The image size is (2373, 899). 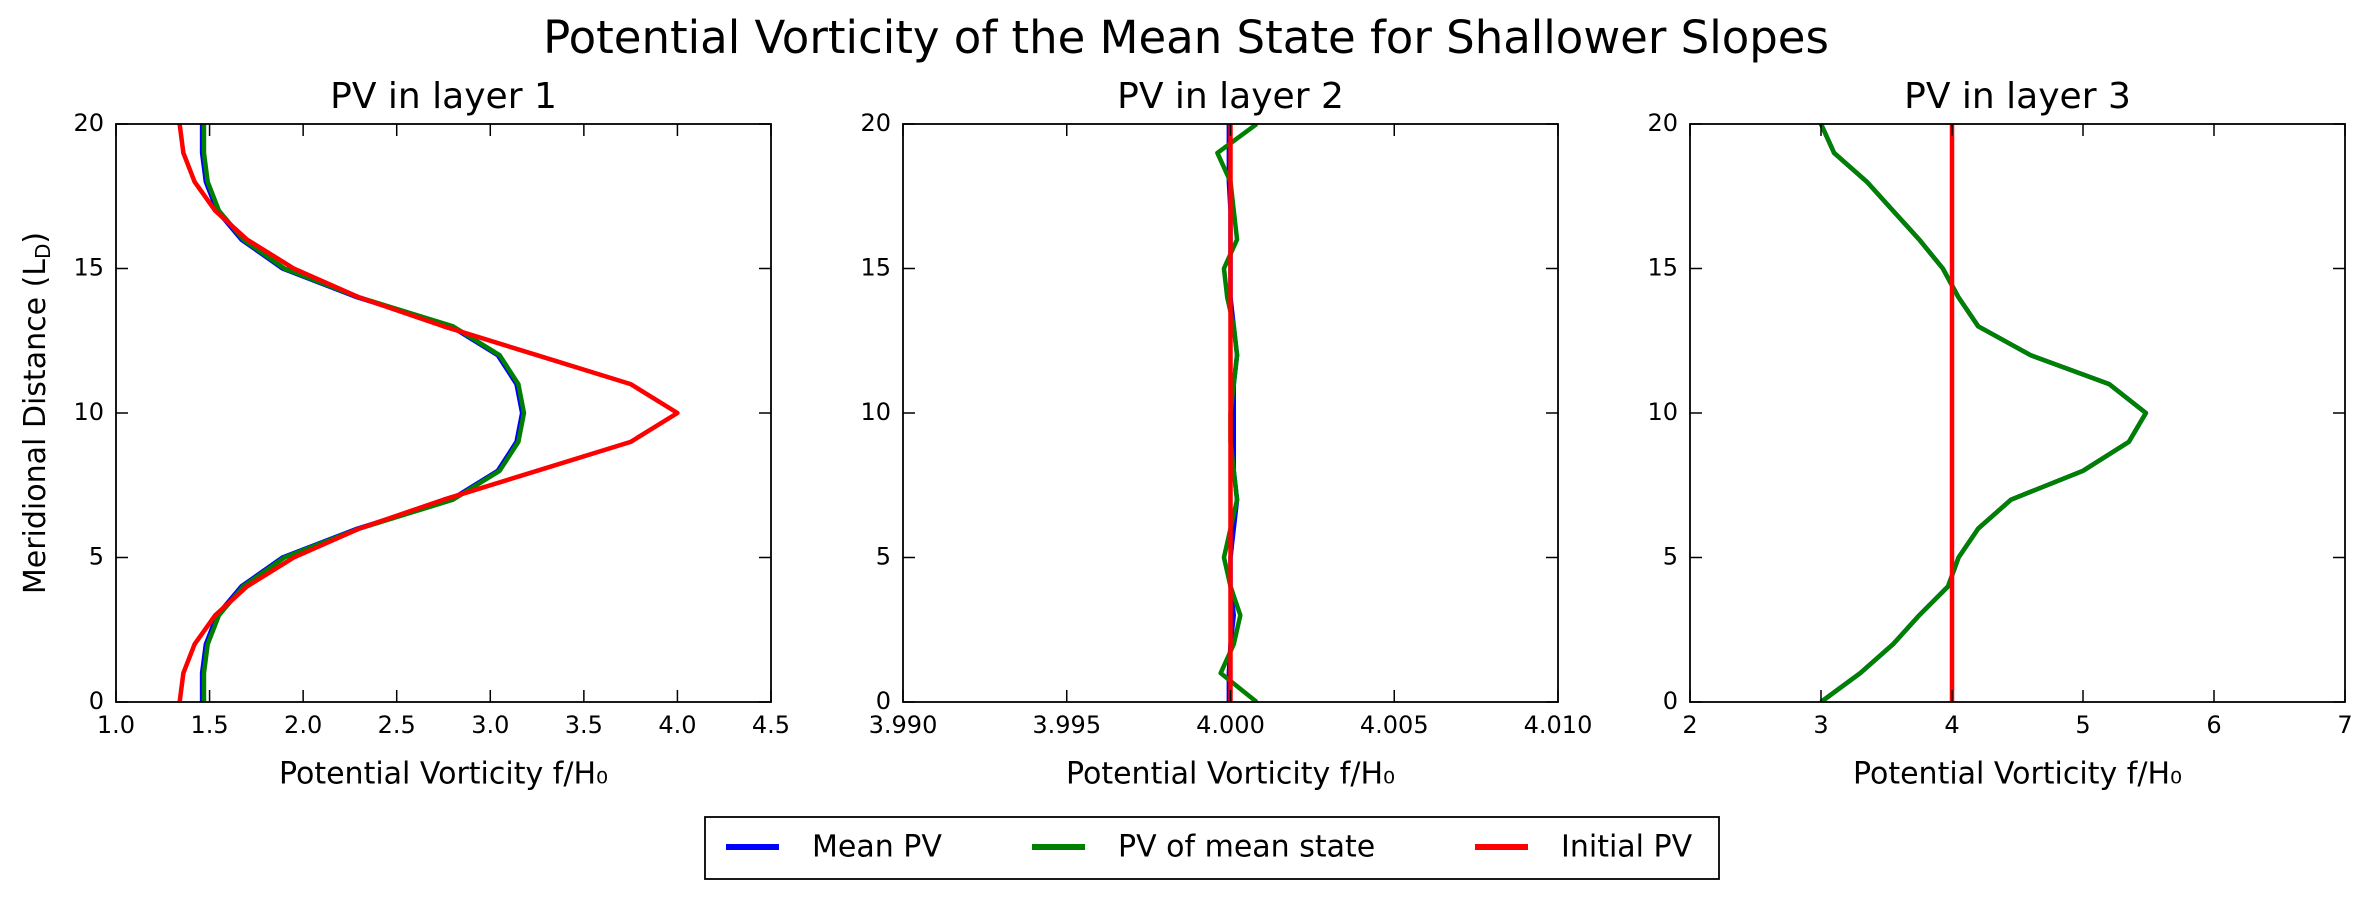 What do you see at coordinates (209, 725) in the screenshot?
I see `x-tick-label: 1.5` at bounding box center [209, 725].